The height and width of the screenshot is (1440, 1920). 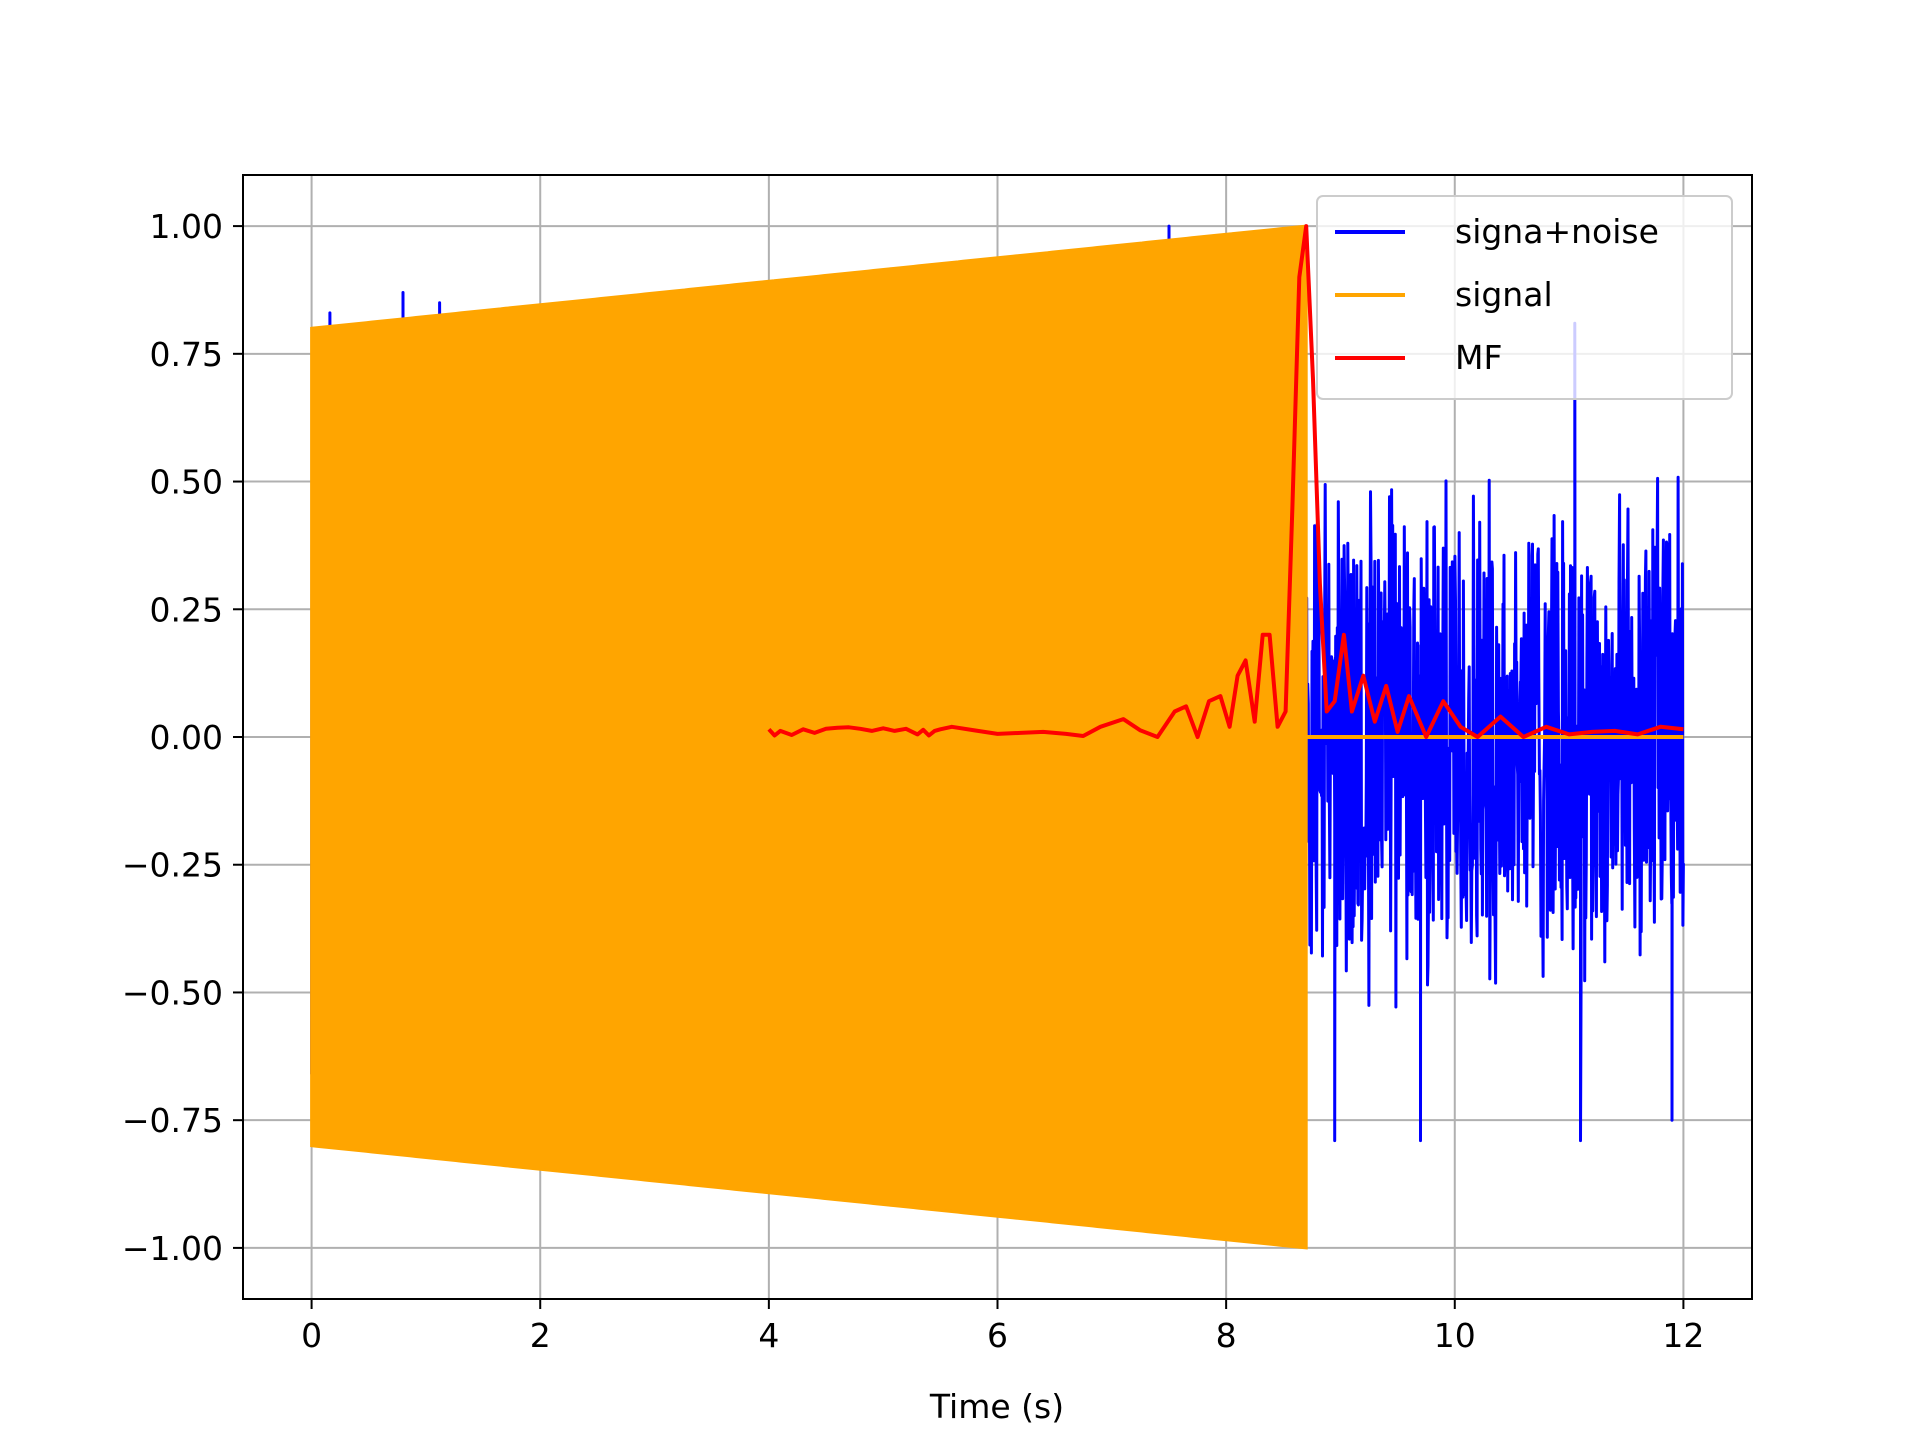 I want to click on x-axis-title: Time (s), so click(x=996, y=1406).